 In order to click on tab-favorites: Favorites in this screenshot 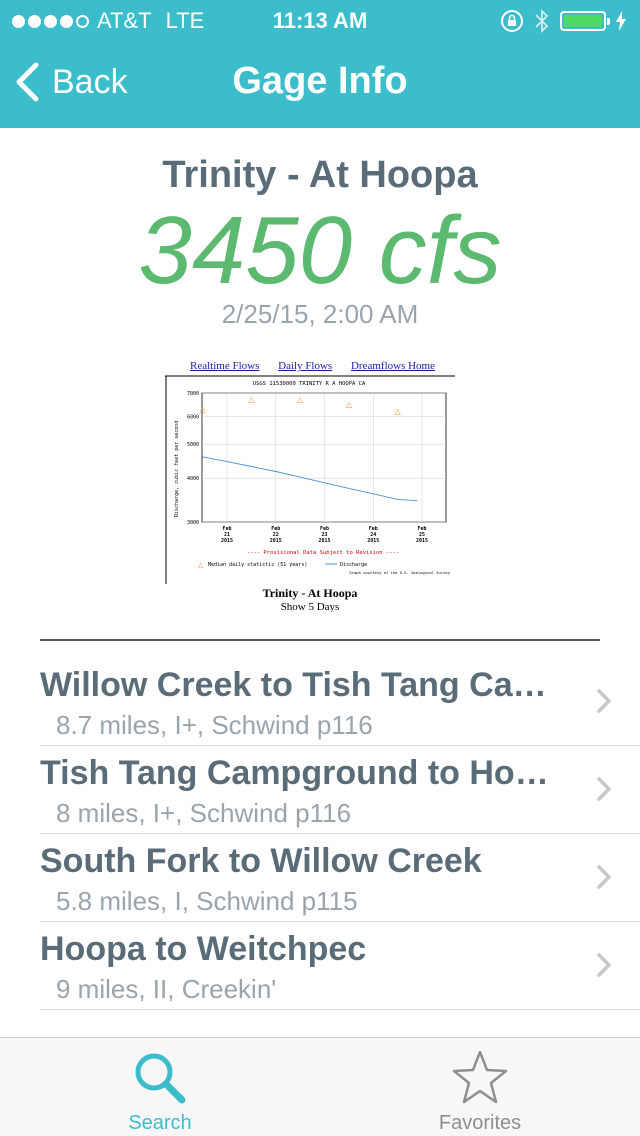, I will do `click(480, 1087)`.